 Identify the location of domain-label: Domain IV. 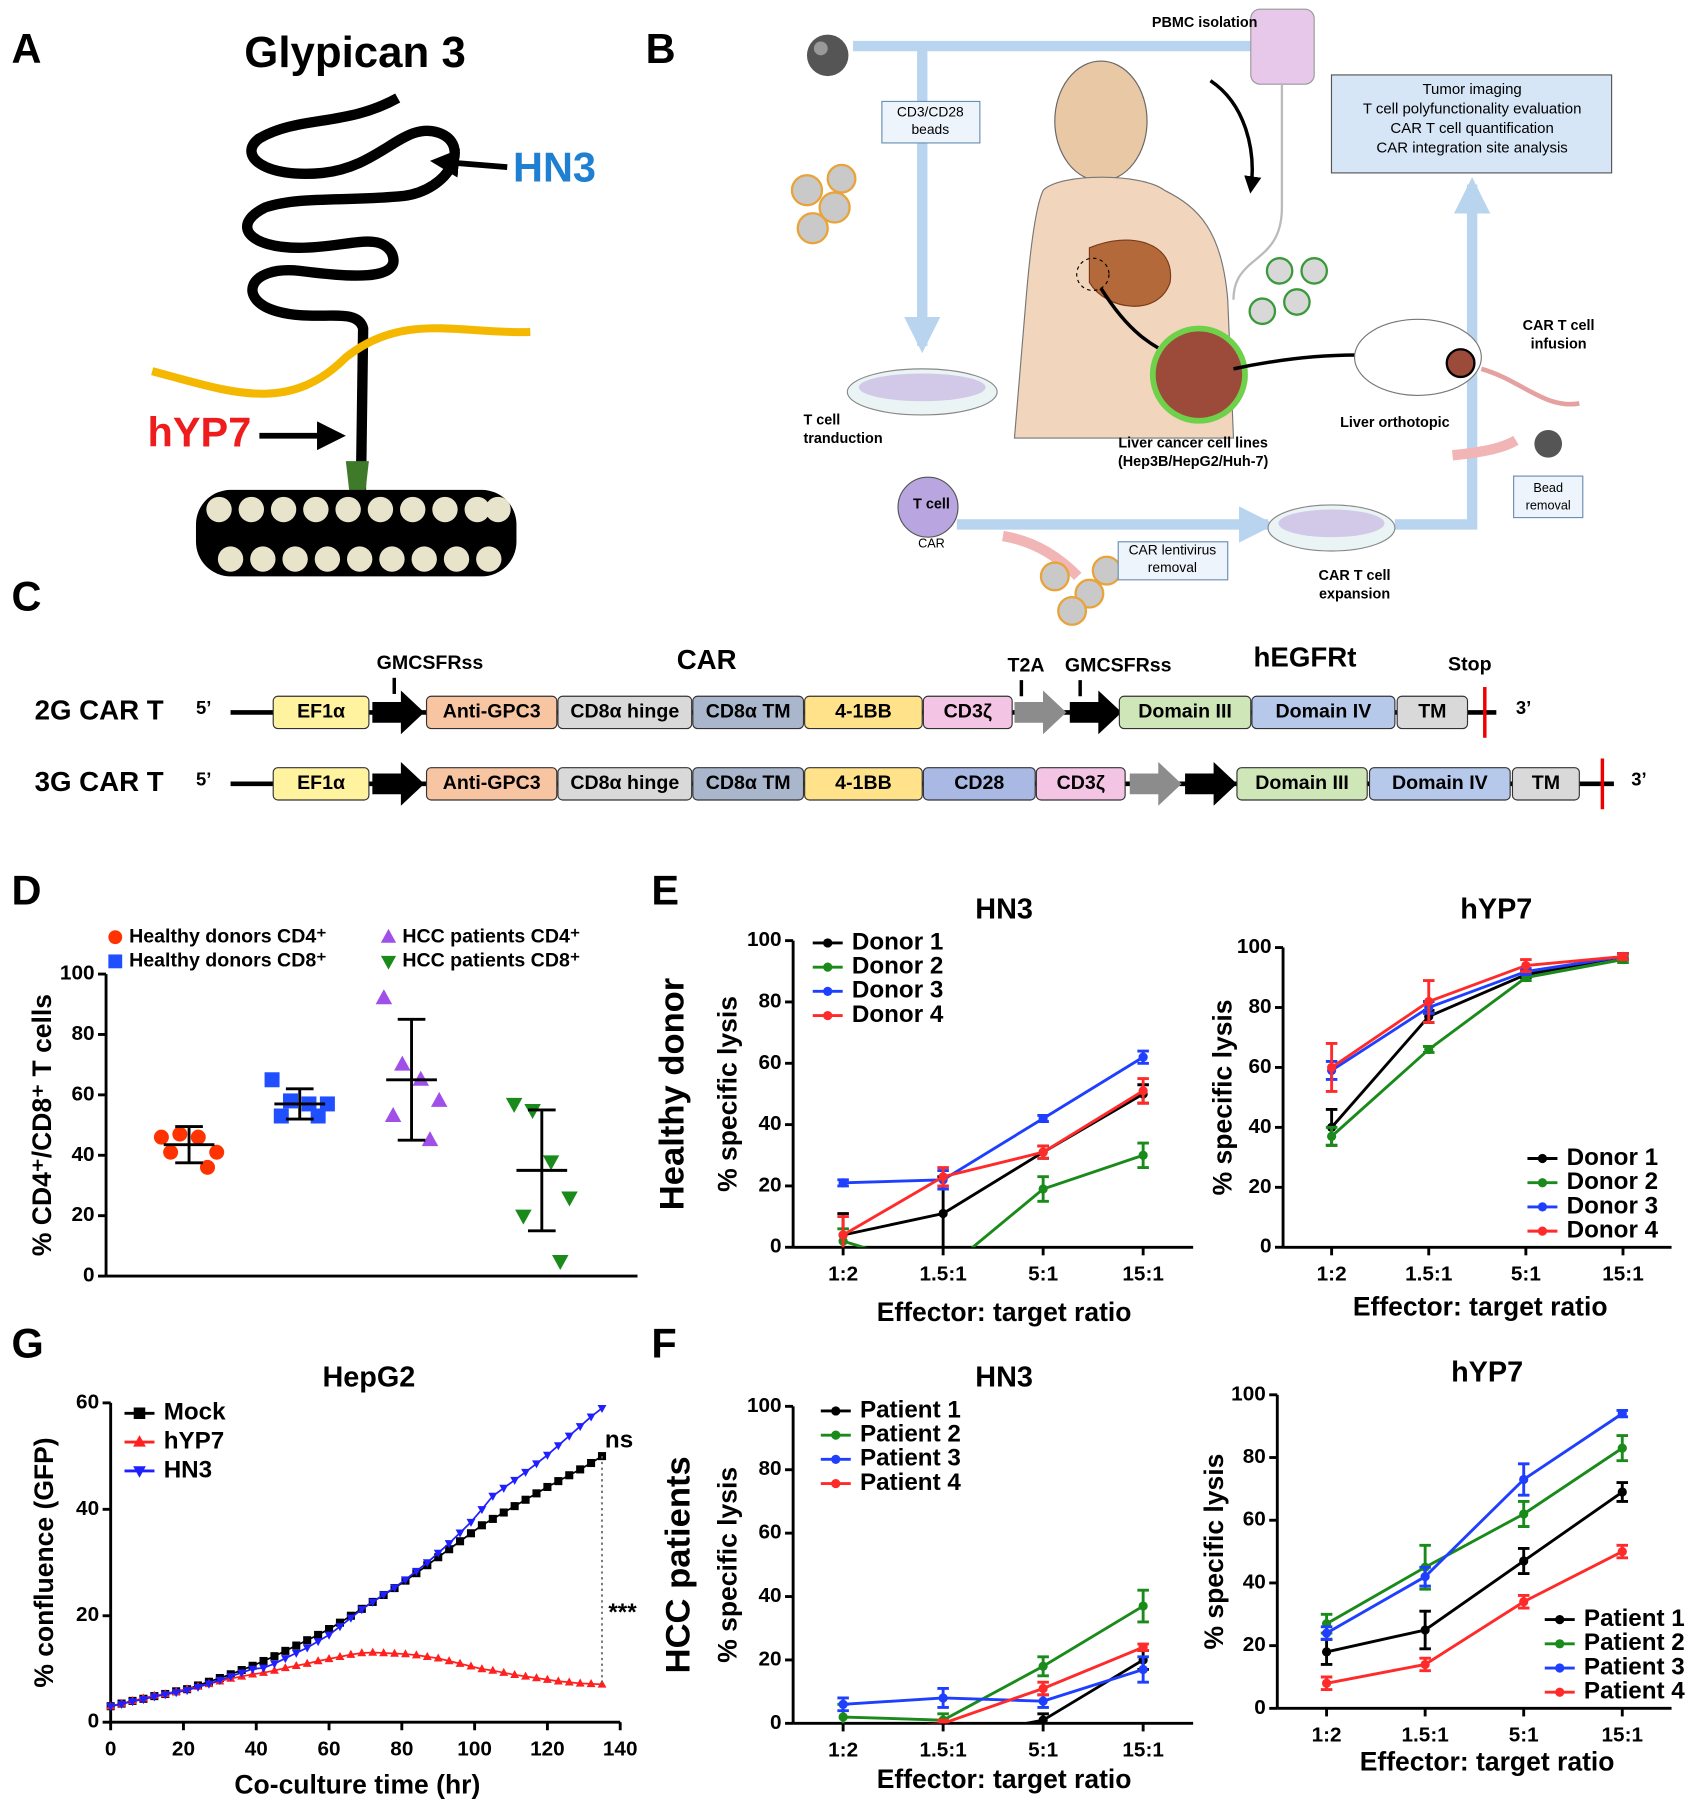
(1440, 783).